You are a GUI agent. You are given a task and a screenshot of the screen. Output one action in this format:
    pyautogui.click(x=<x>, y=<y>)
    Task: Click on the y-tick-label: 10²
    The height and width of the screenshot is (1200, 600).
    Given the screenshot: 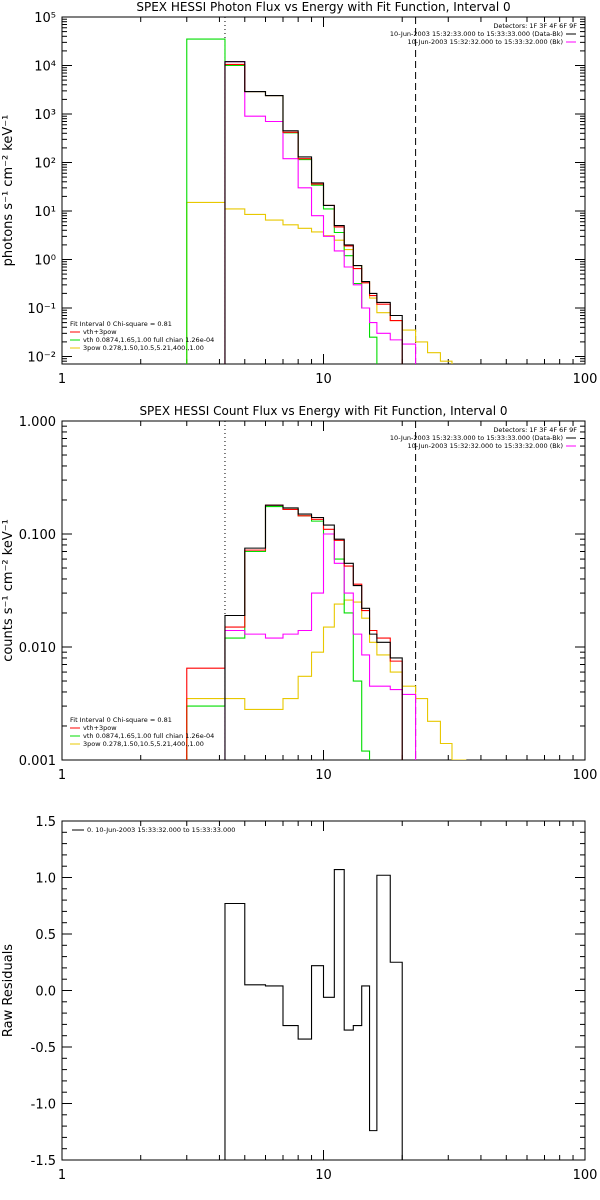 What is the action you would take?
    pyautogui.click(x=45, y=163)
    